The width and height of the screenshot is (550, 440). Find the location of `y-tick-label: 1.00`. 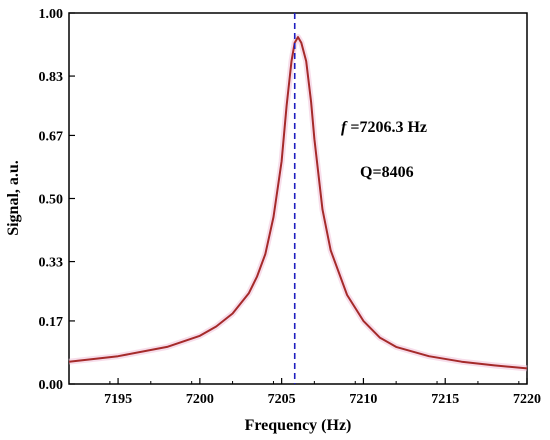

y-tick-label: 1.00 is located at coordinates (51, 14).